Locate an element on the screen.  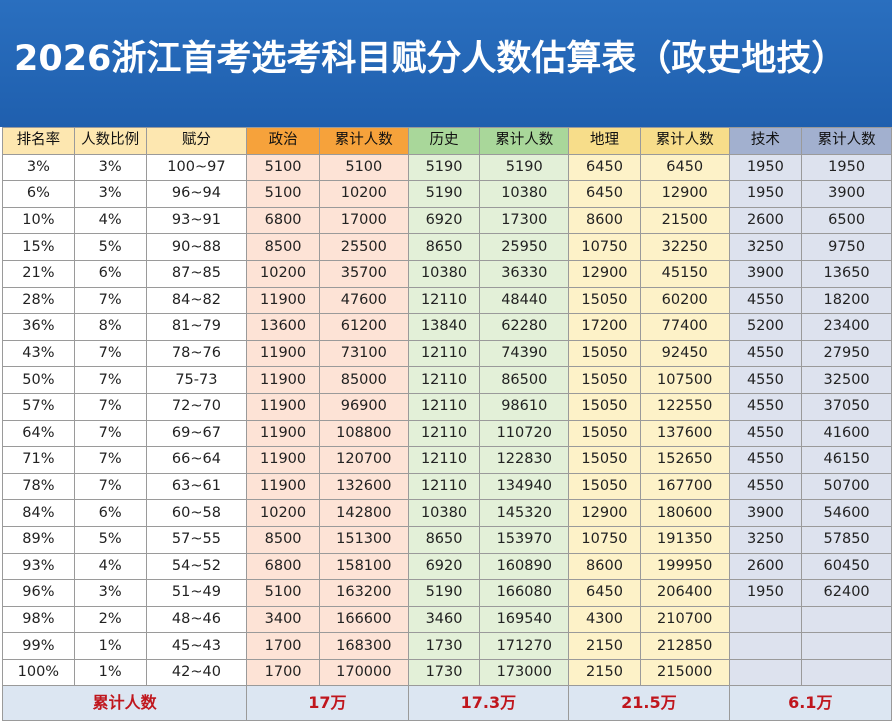
cell-ratio: 5% is located at coordinates (110, 539).